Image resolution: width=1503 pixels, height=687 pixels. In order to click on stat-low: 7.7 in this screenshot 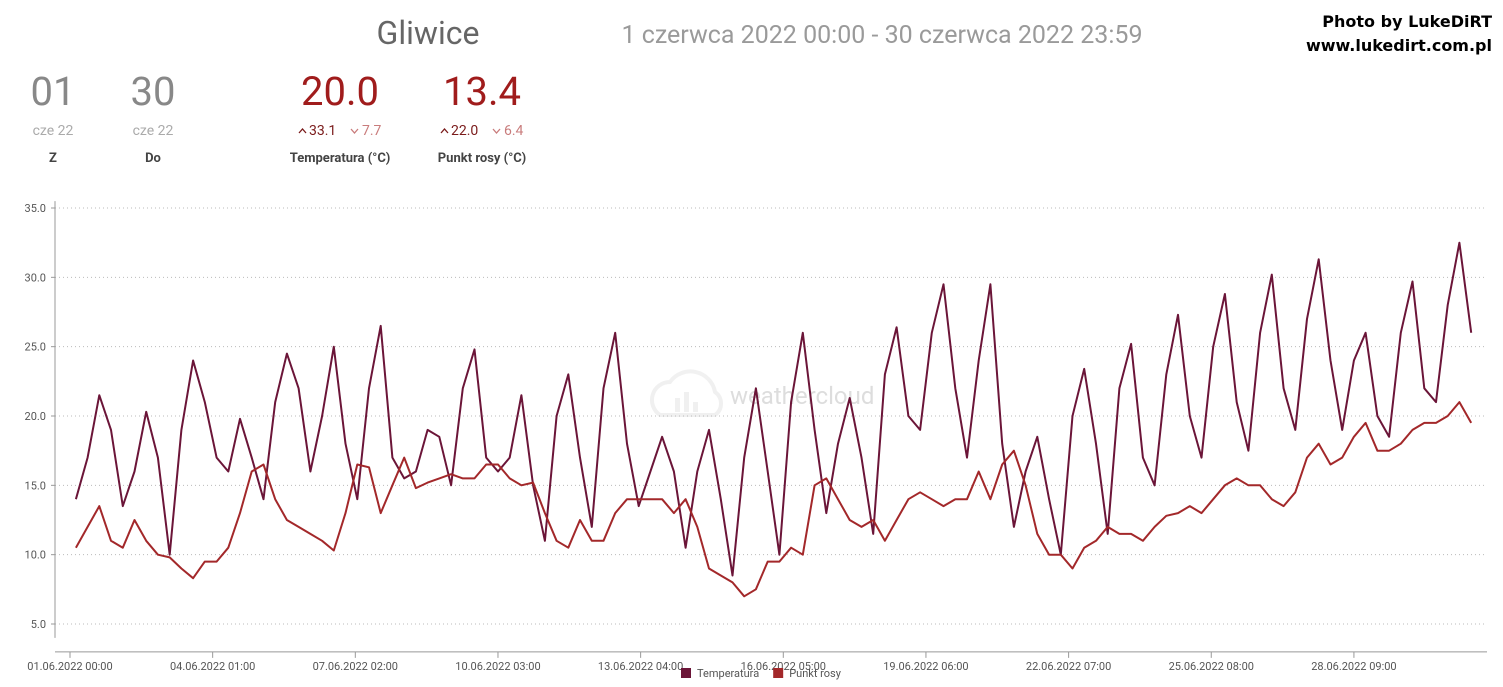, I will do `click(365, 131)`.